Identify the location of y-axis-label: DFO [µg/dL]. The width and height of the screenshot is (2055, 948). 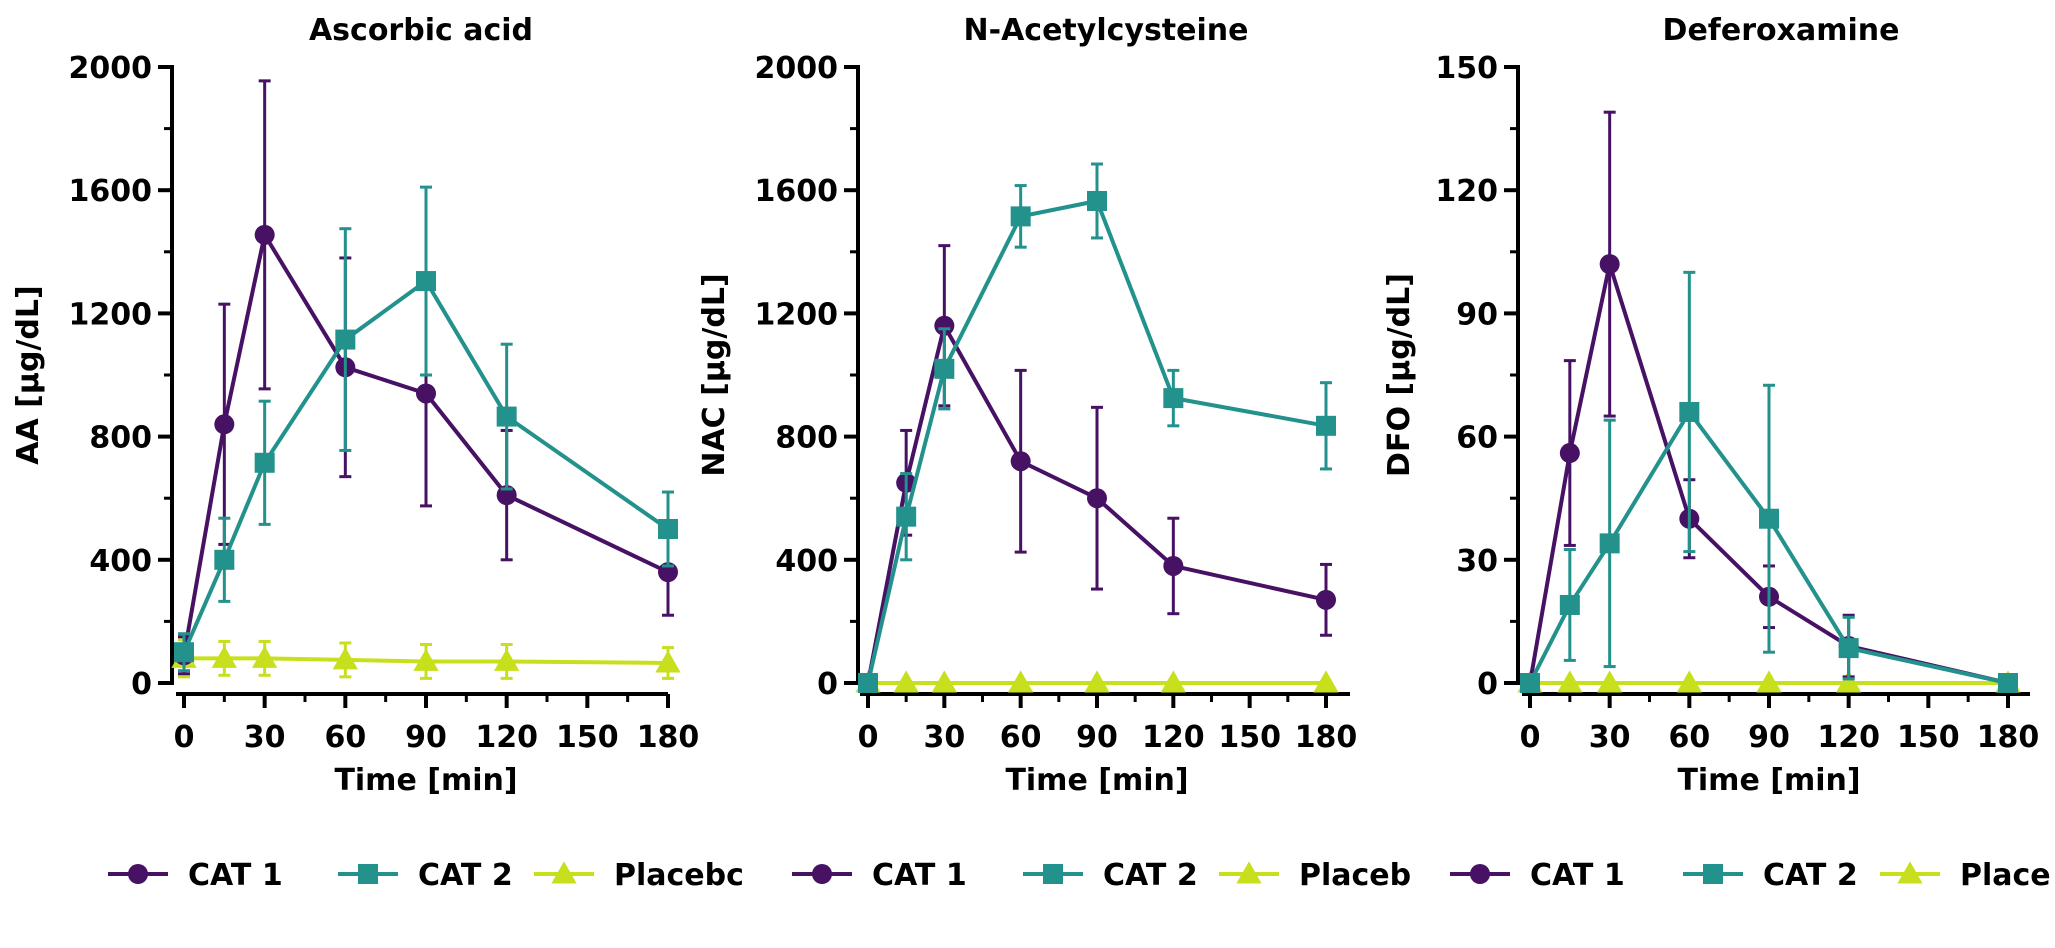
(1399, 375).